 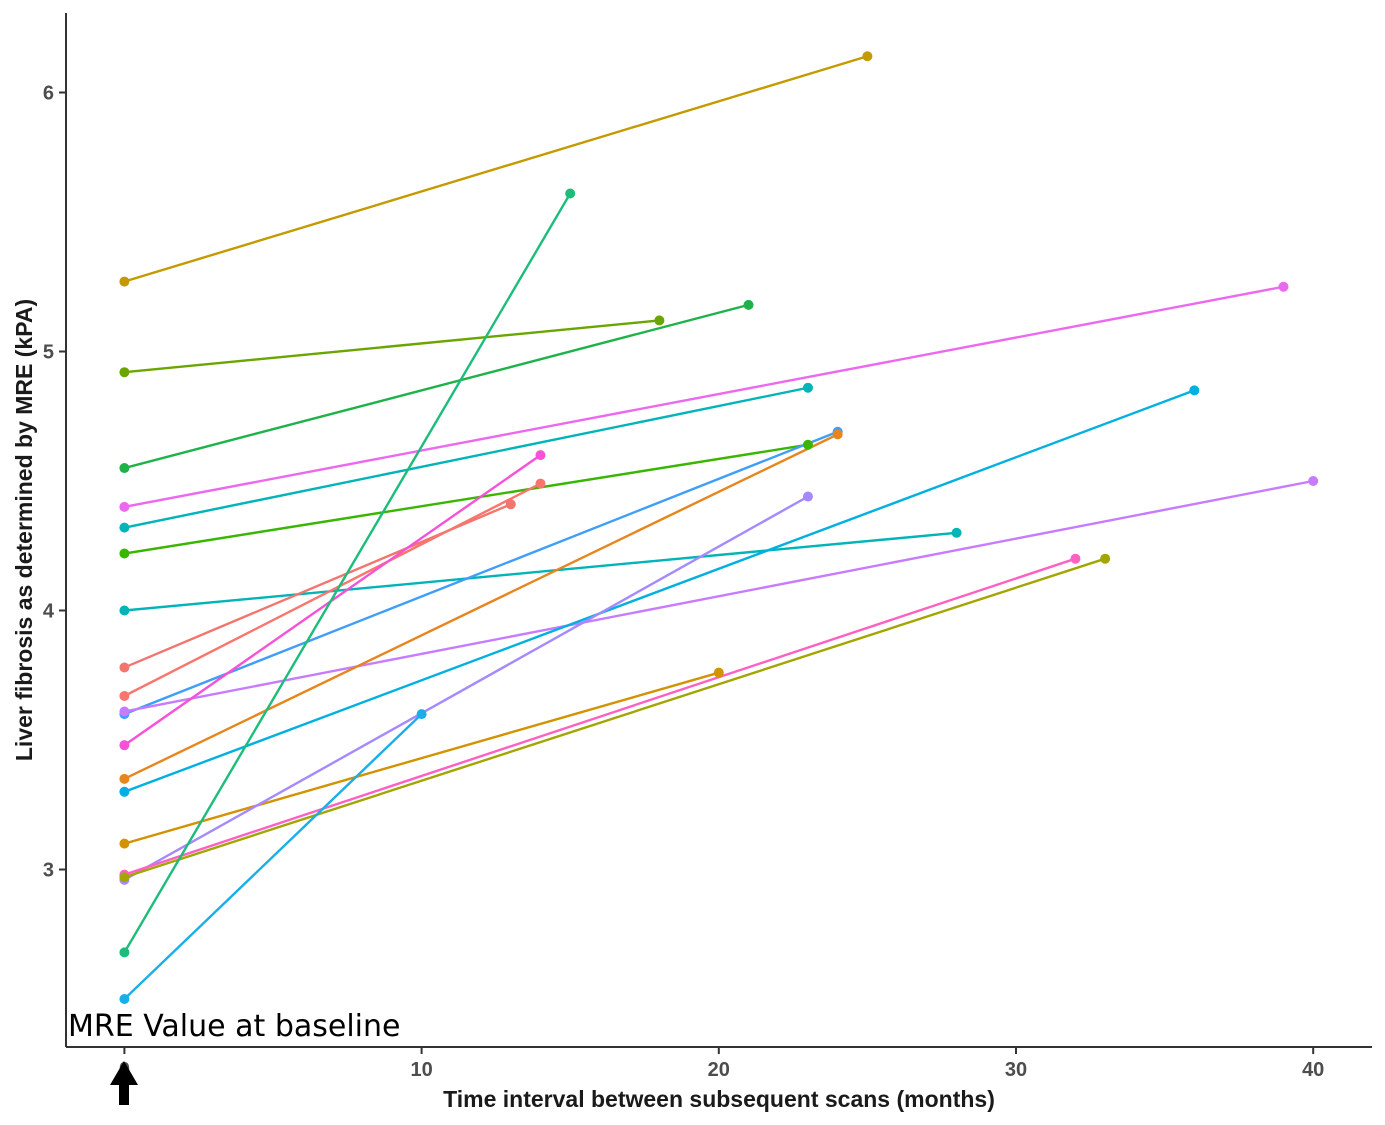 What do you see at coordinates (48, 353) in the screenshot?
I see `y-tick-label: 5` at bounding box center [48, 353].